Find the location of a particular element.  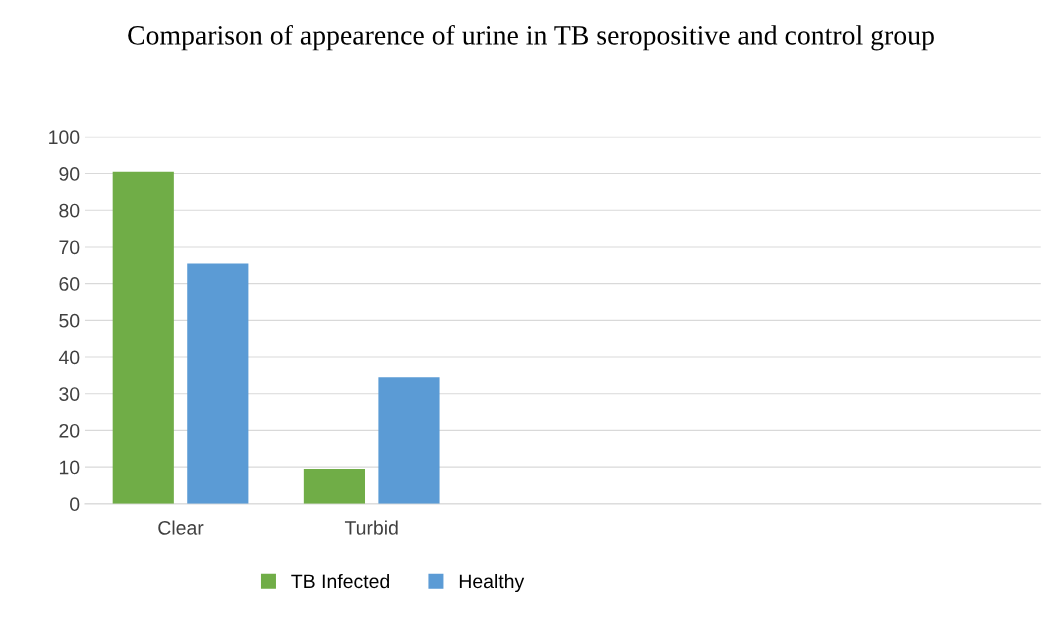

y-tick-label: 80 is located at coordinates (69, 210).